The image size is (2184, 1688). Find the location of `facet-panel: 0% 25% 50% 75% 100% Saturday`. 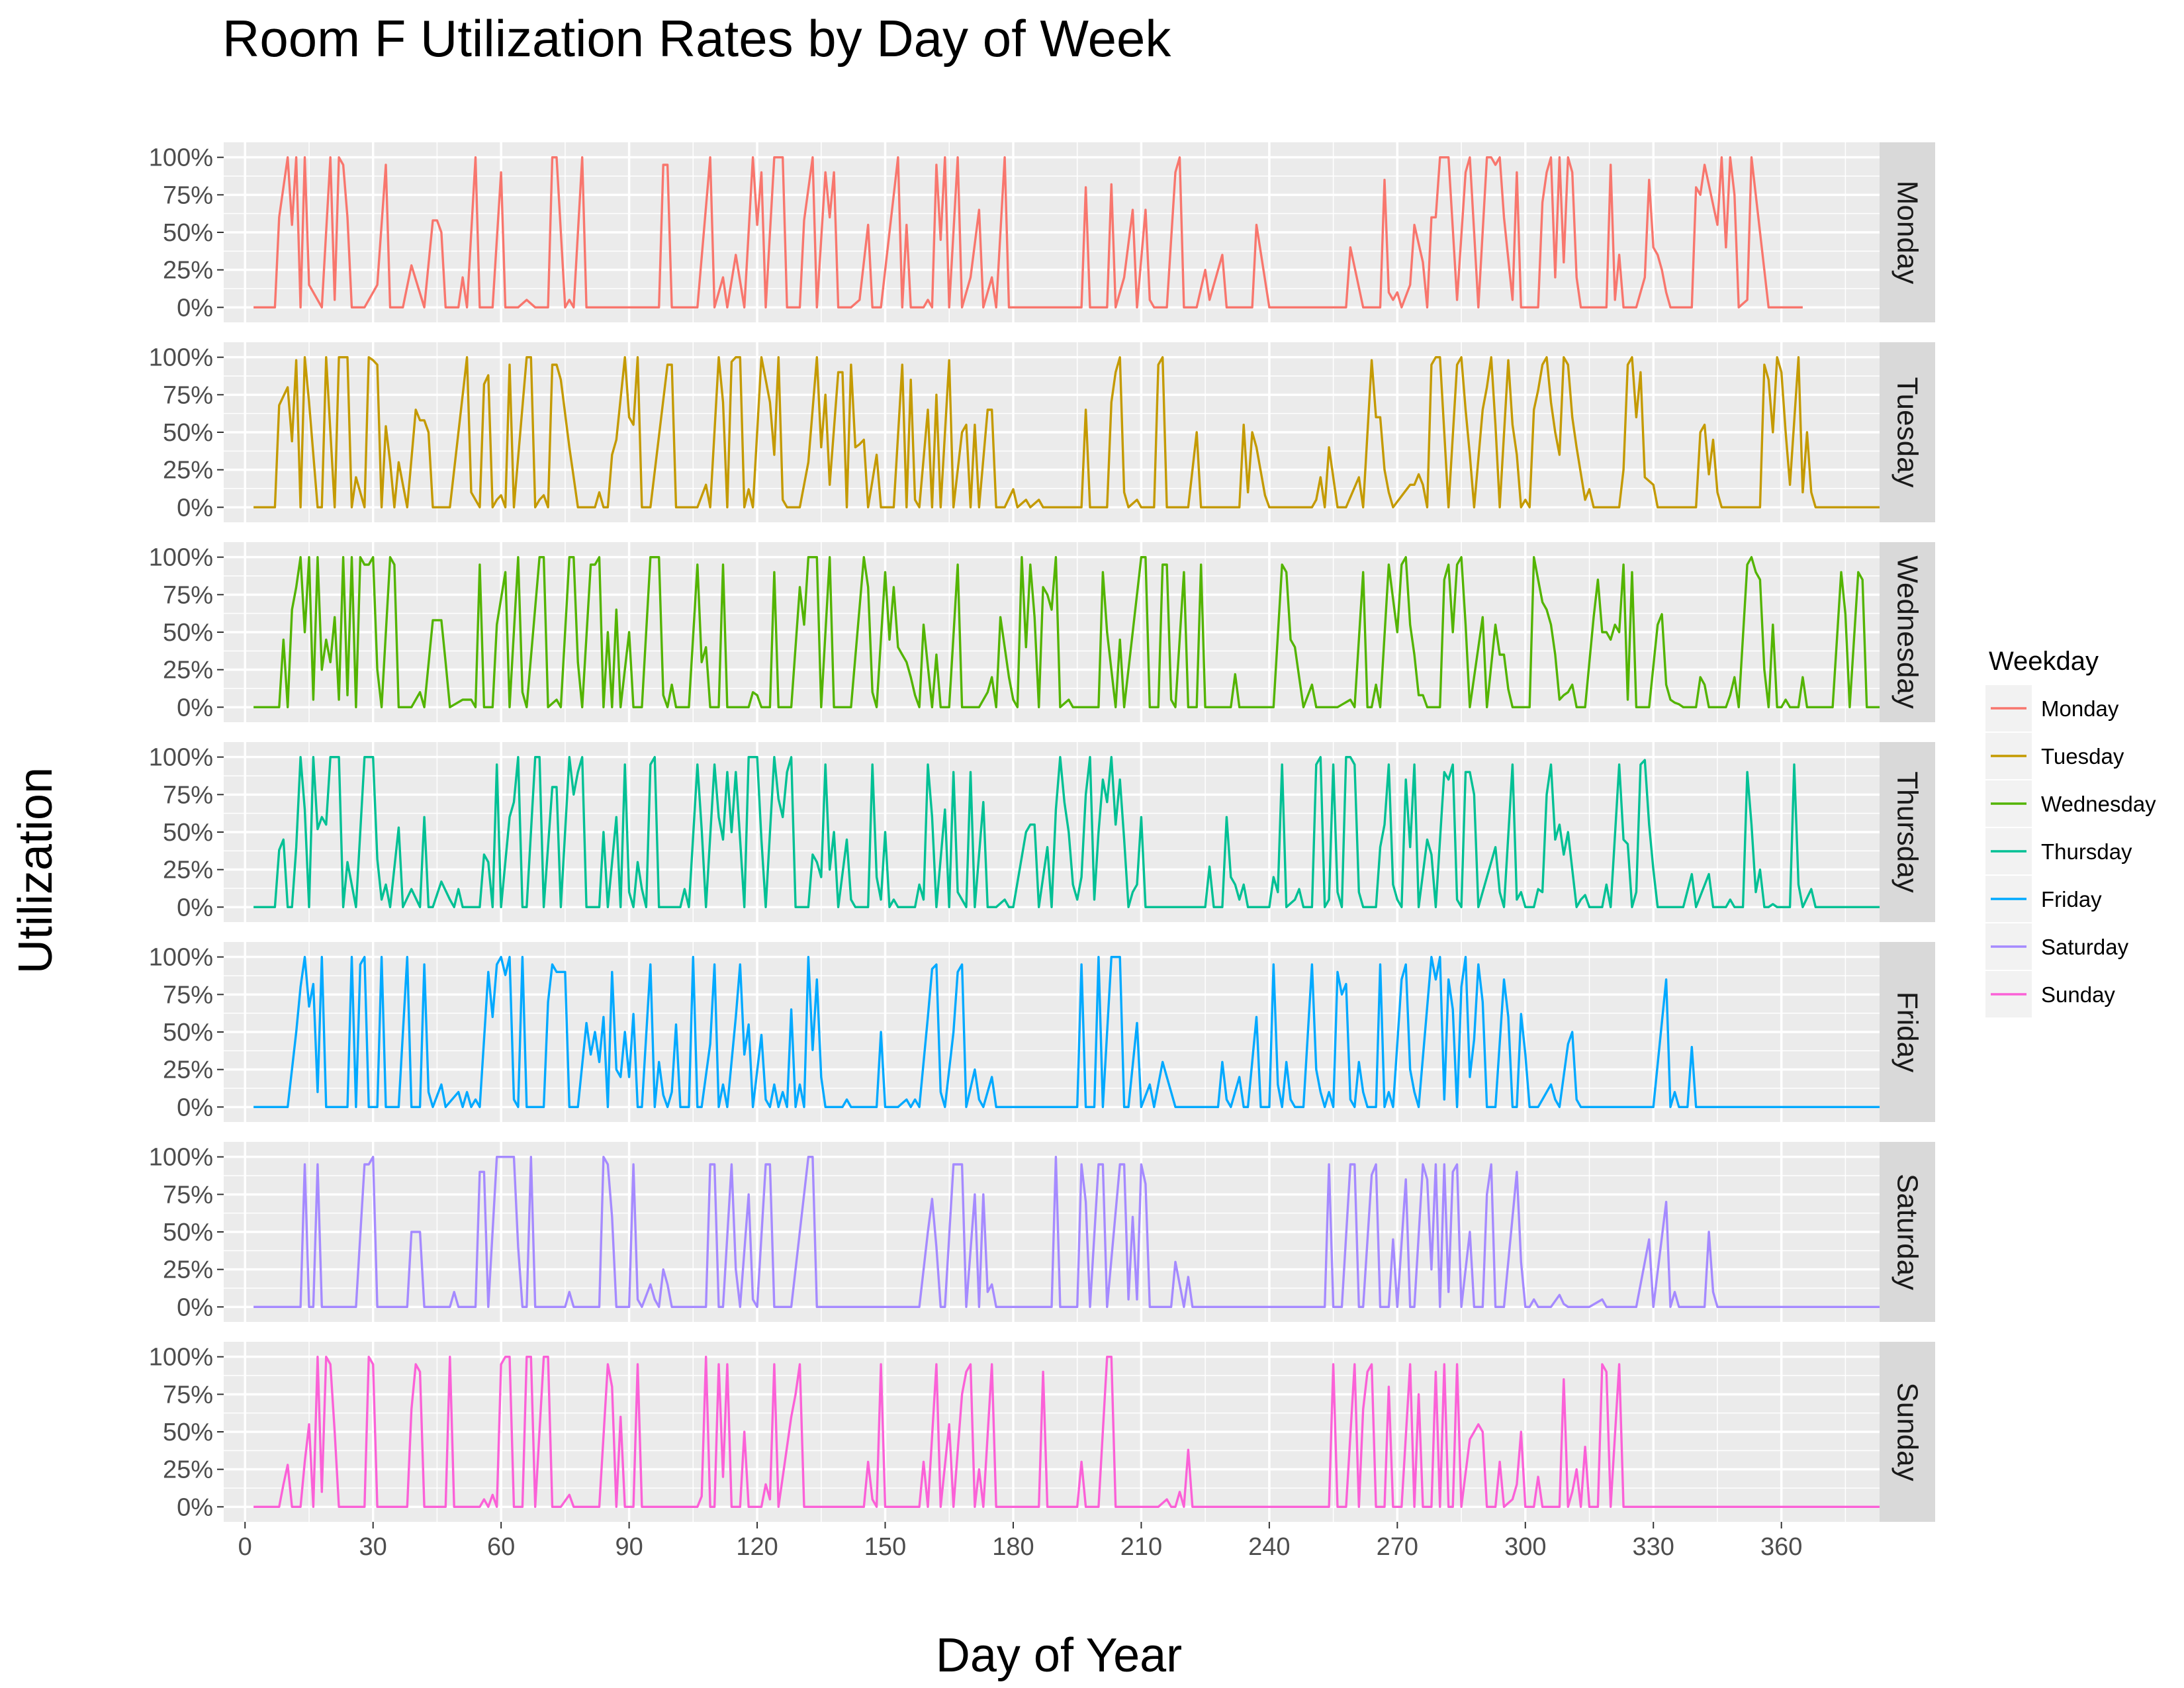

facet-panel: 0% 25% 50% 75% 100% Saturday is located at coordinates (1042, 1232).